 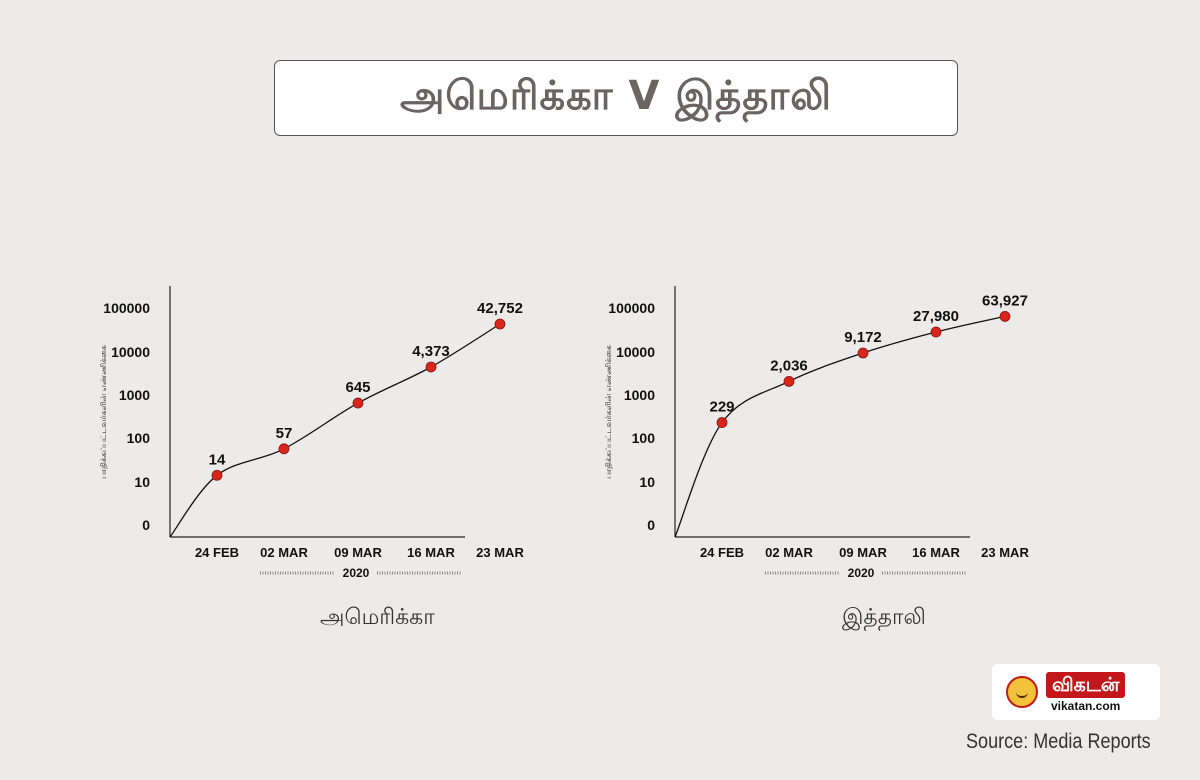 What do you see at coordinates (431, 351) in the screenshot?
I see `data-label: 4,373` at bounding box center [431, 351].